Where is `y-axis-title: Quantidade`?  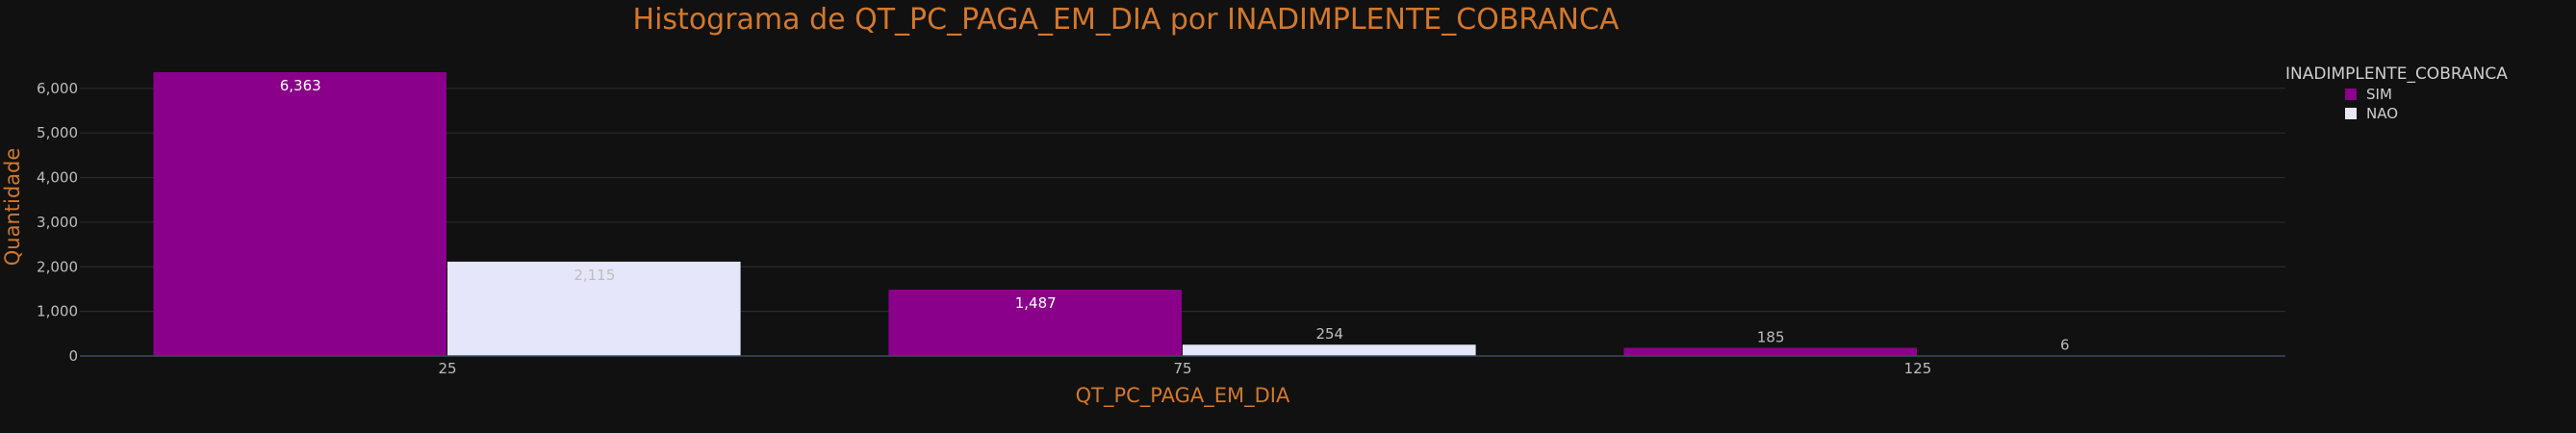
y-axis-title: Quantidade is located at coordinates (12, 207).